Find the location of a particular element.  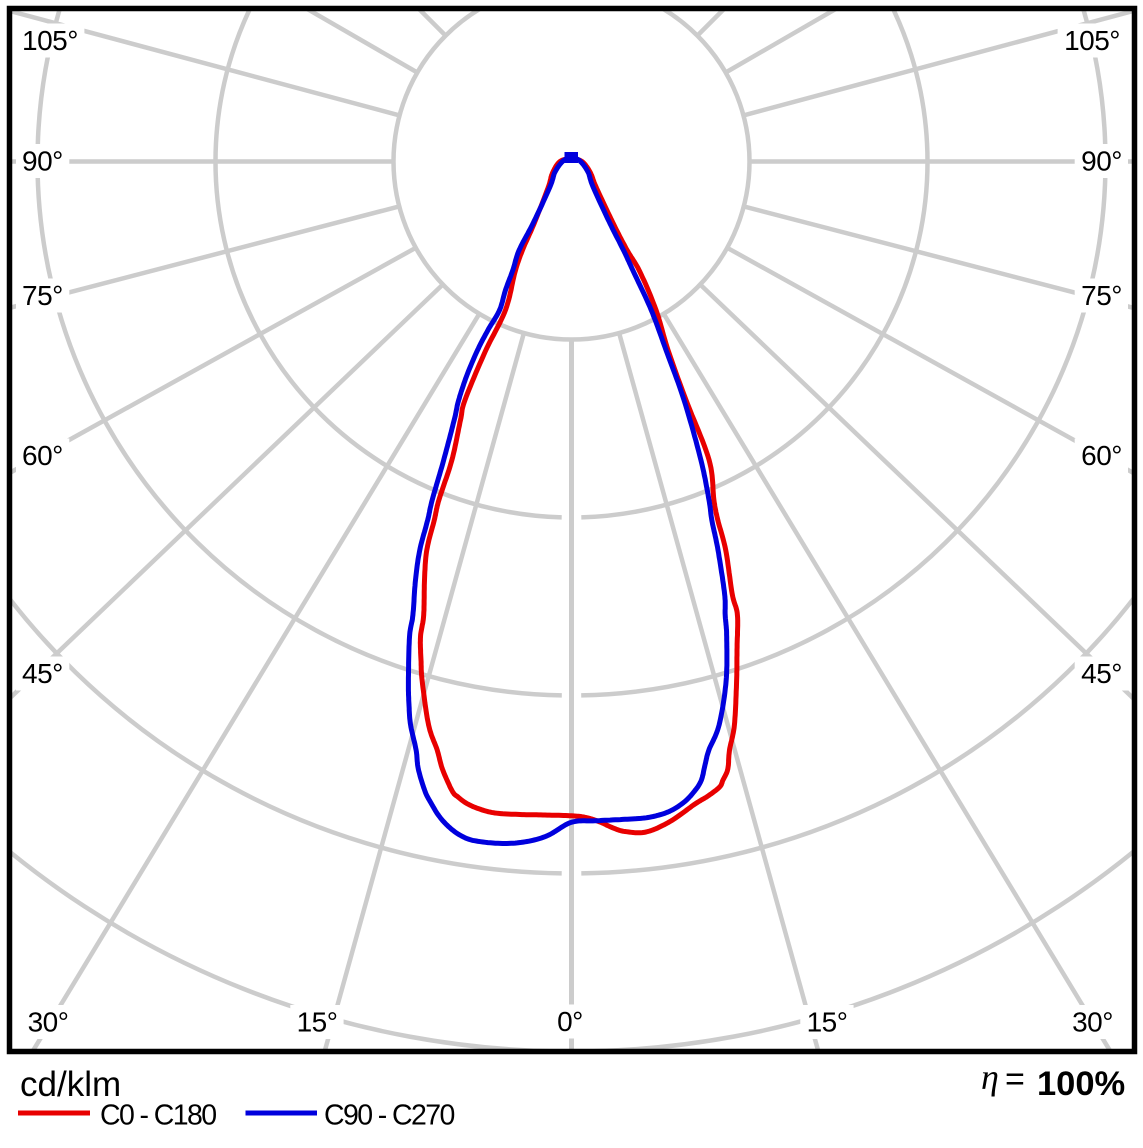

svg-text: cd/klm is located at coordinates (70, 1084).